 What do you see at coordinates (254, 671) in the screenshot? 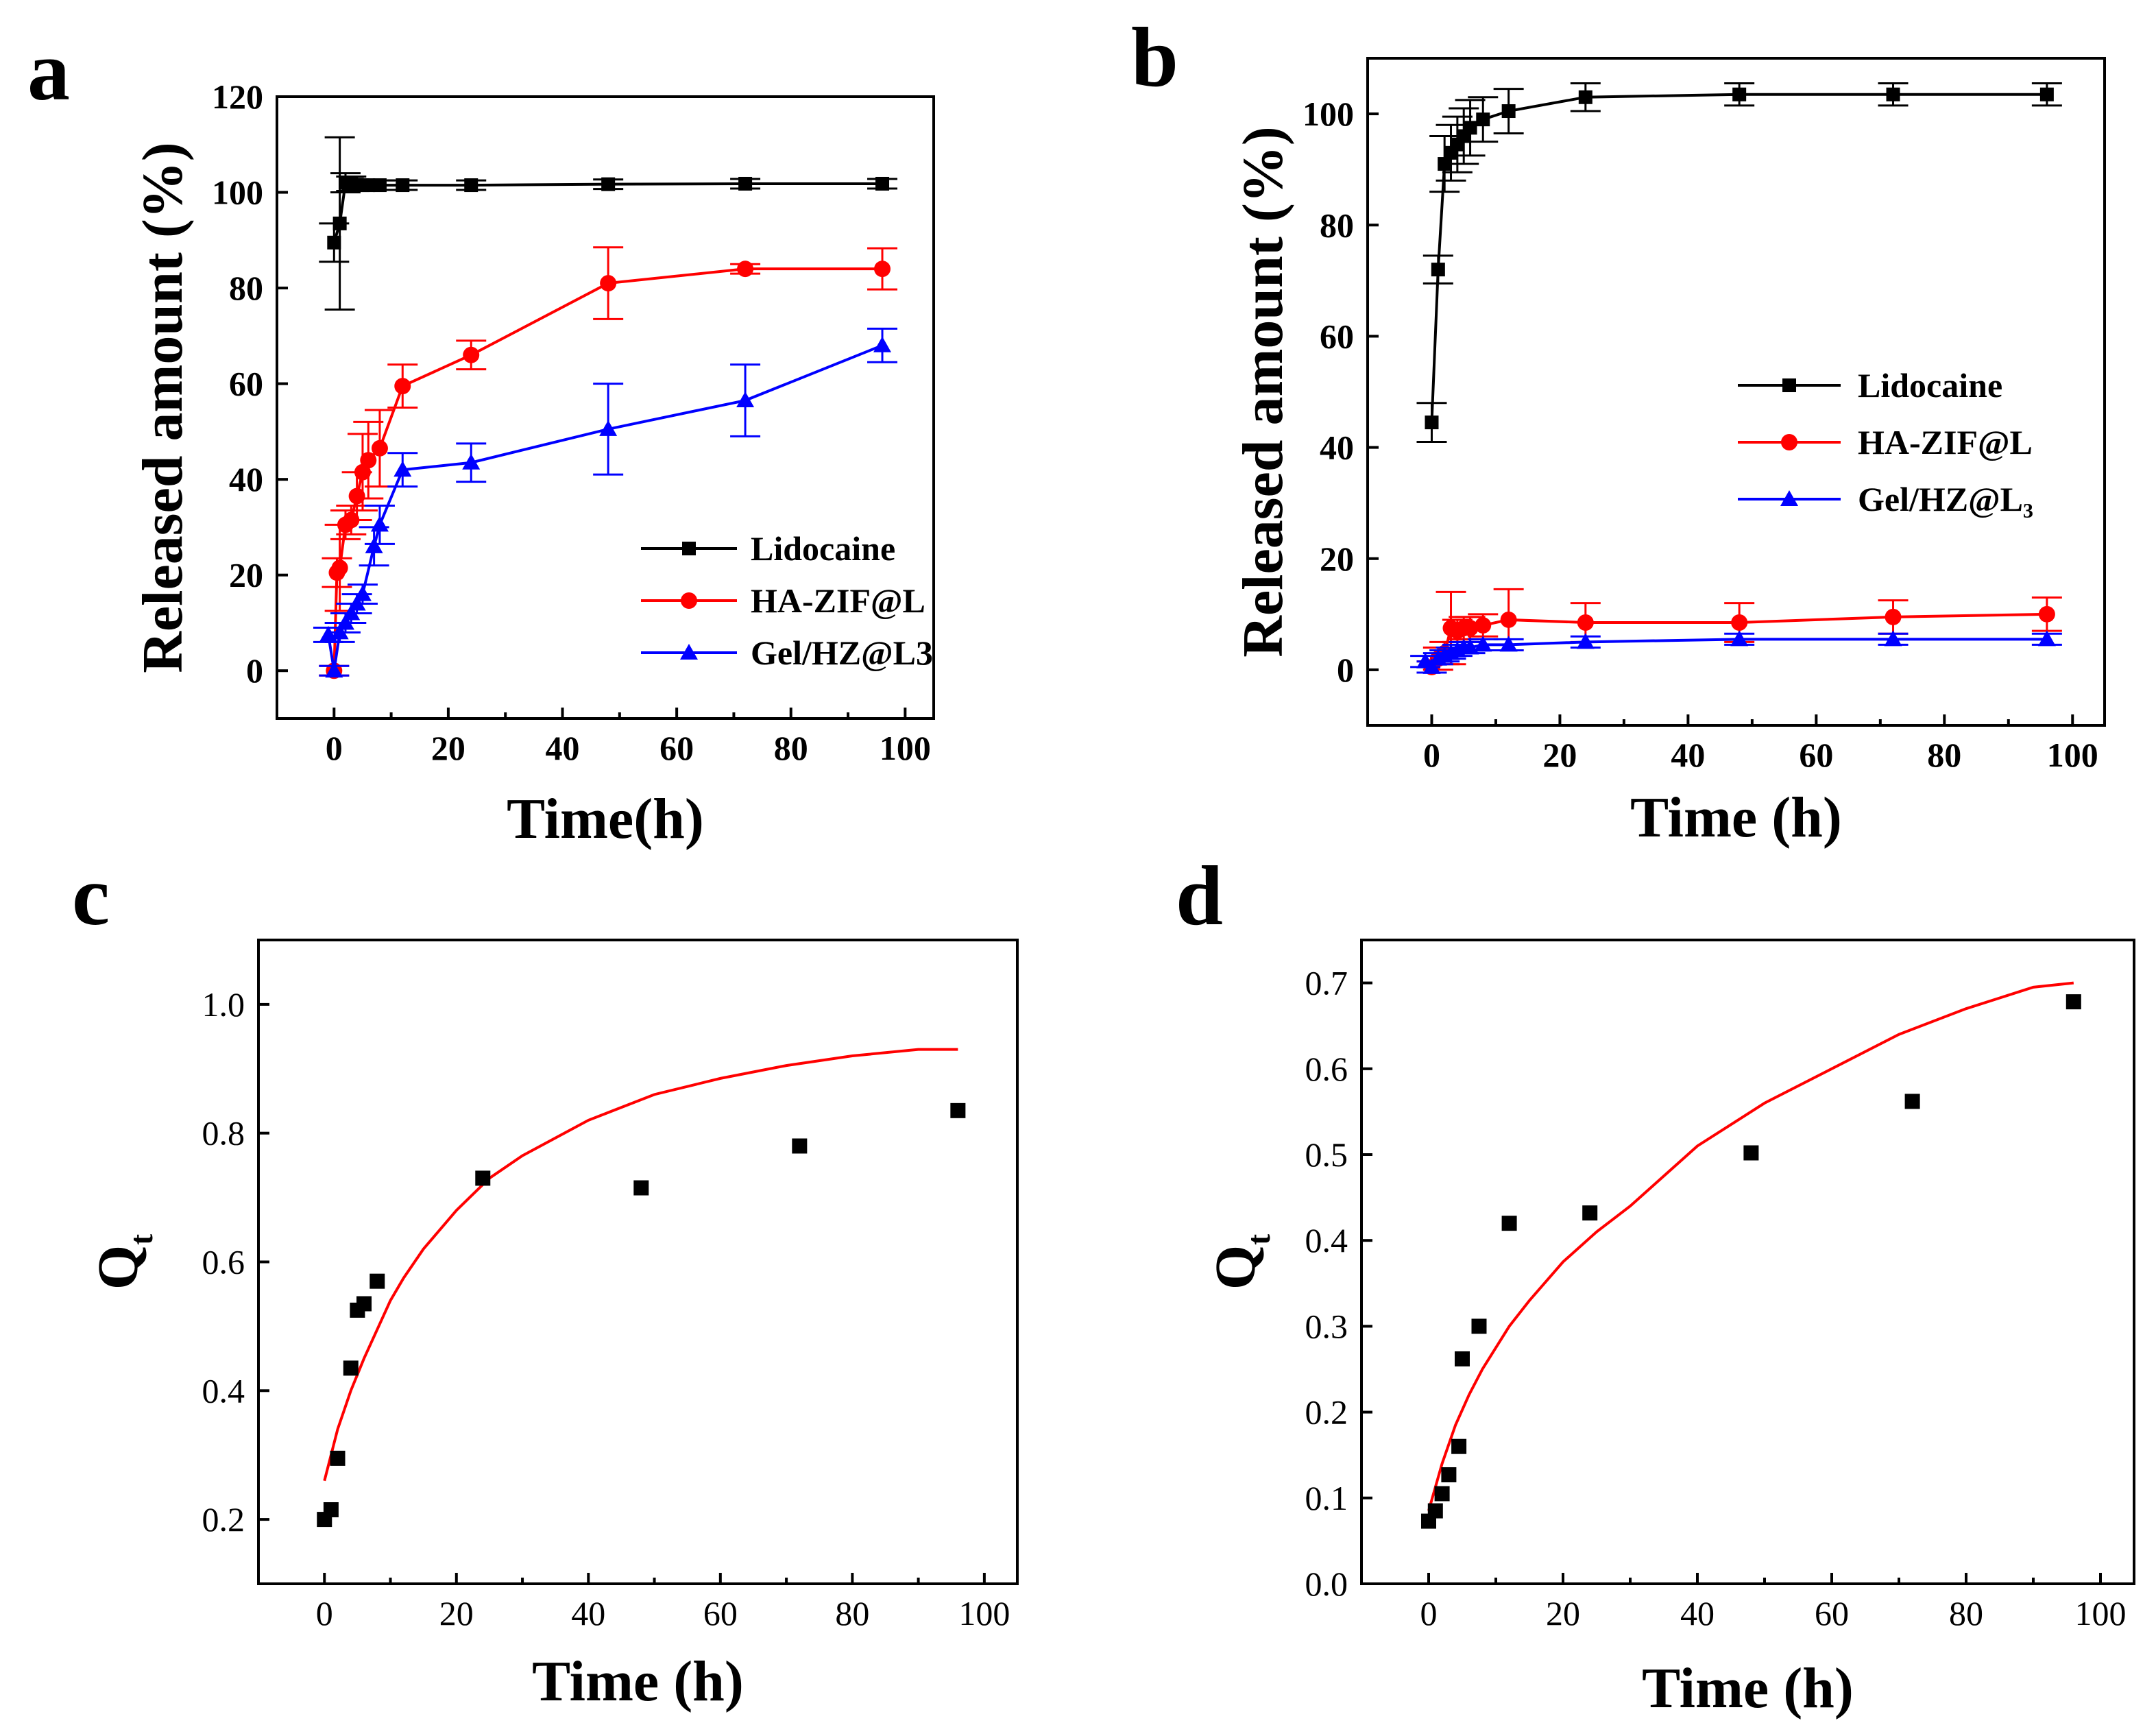
I see `y-tick-label: 0` at bounding box center [254, 671].